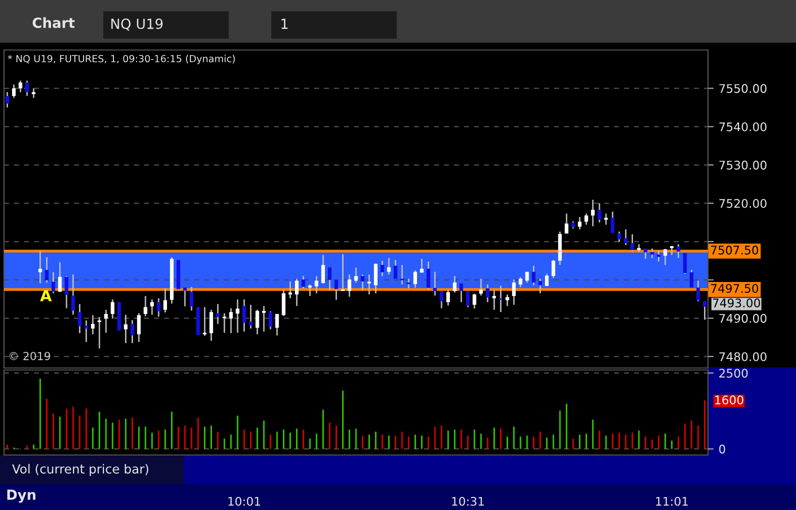  Describe the element at coordinates (742, 127) in the screenshot. I see `y-tick-label: 7540.00` at that location.